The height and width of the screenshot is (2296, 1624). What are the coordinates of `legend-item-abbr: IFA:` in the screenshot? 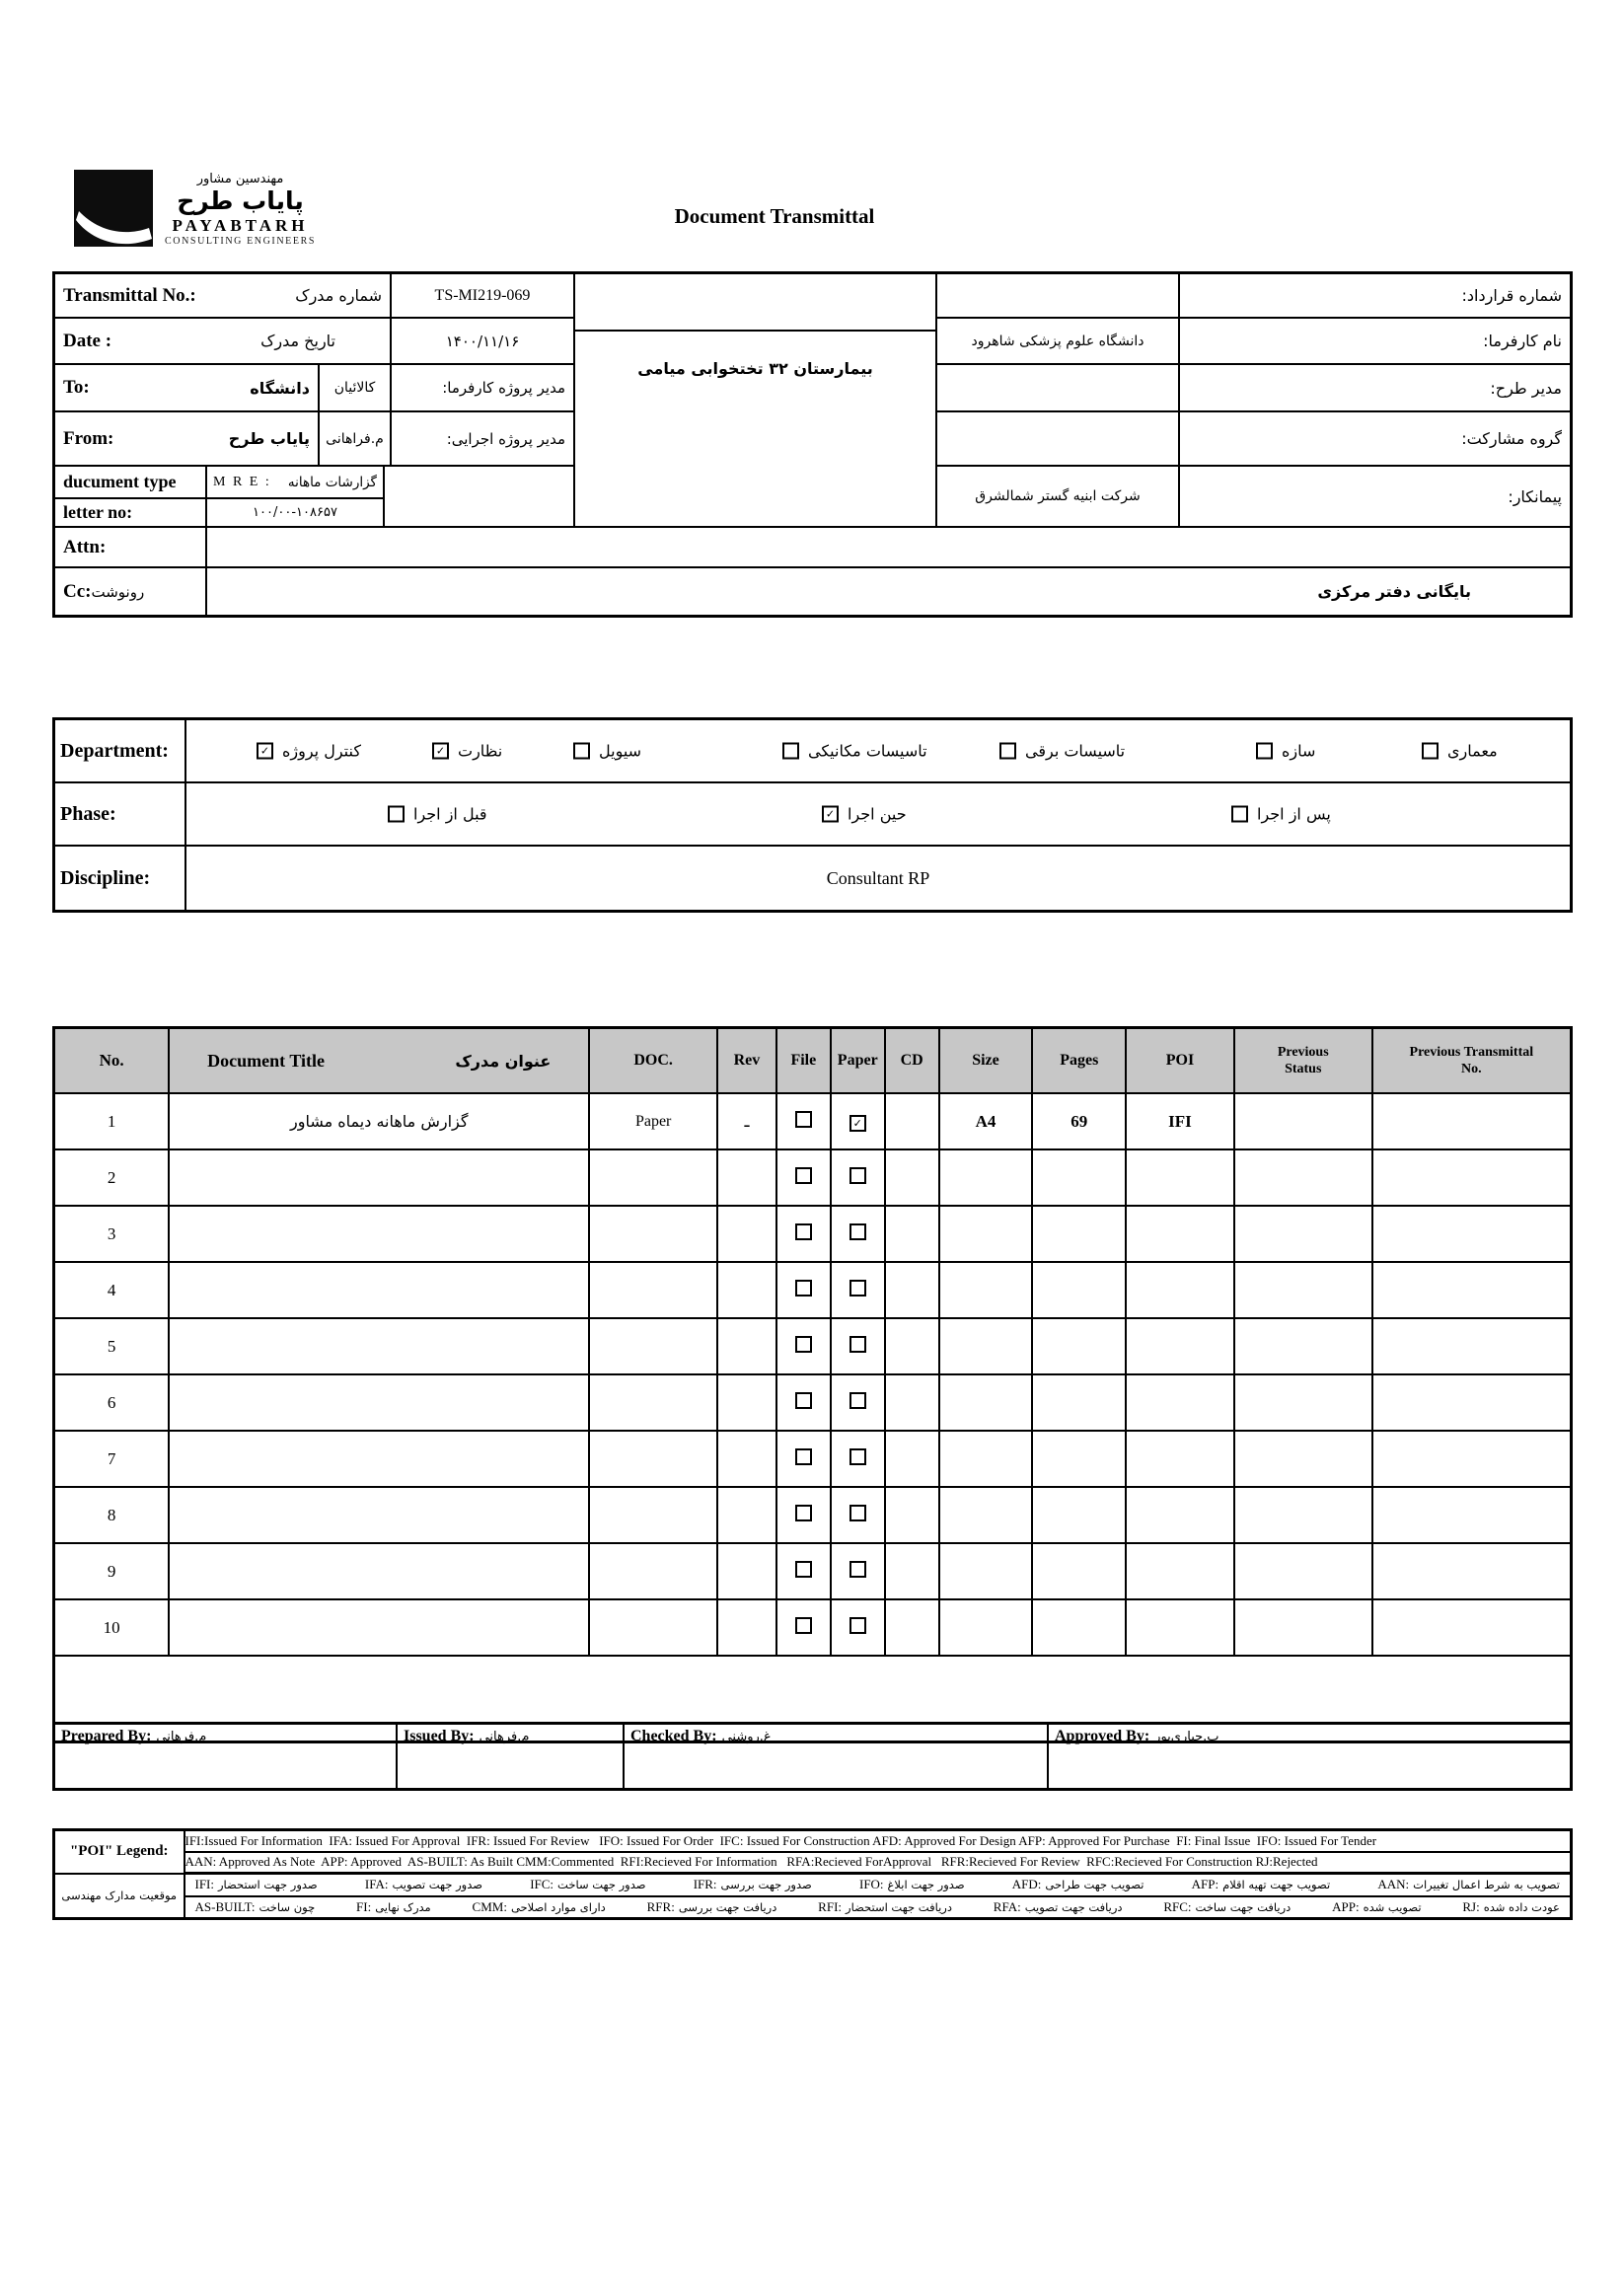 It's located at (376, 1884).